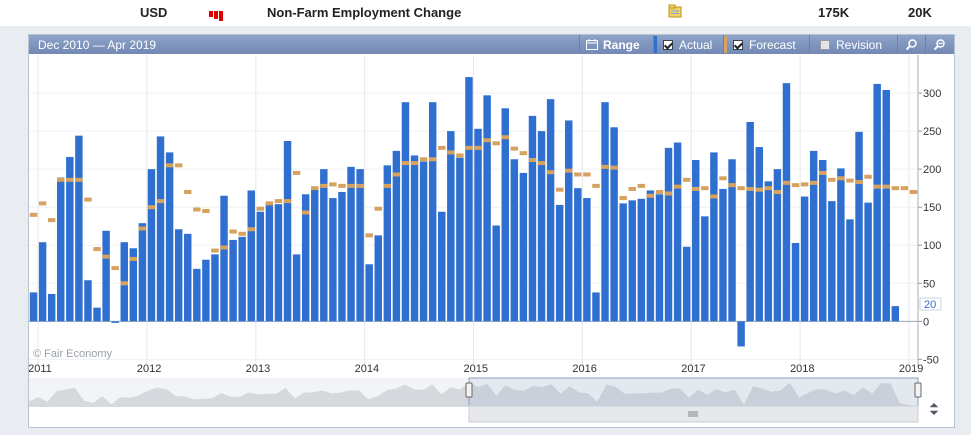 The height and width of the screenshot is (435, 971). I want to click on event-row: USD Non-Farm Employment Change 175K 20K, so click(485, 13).